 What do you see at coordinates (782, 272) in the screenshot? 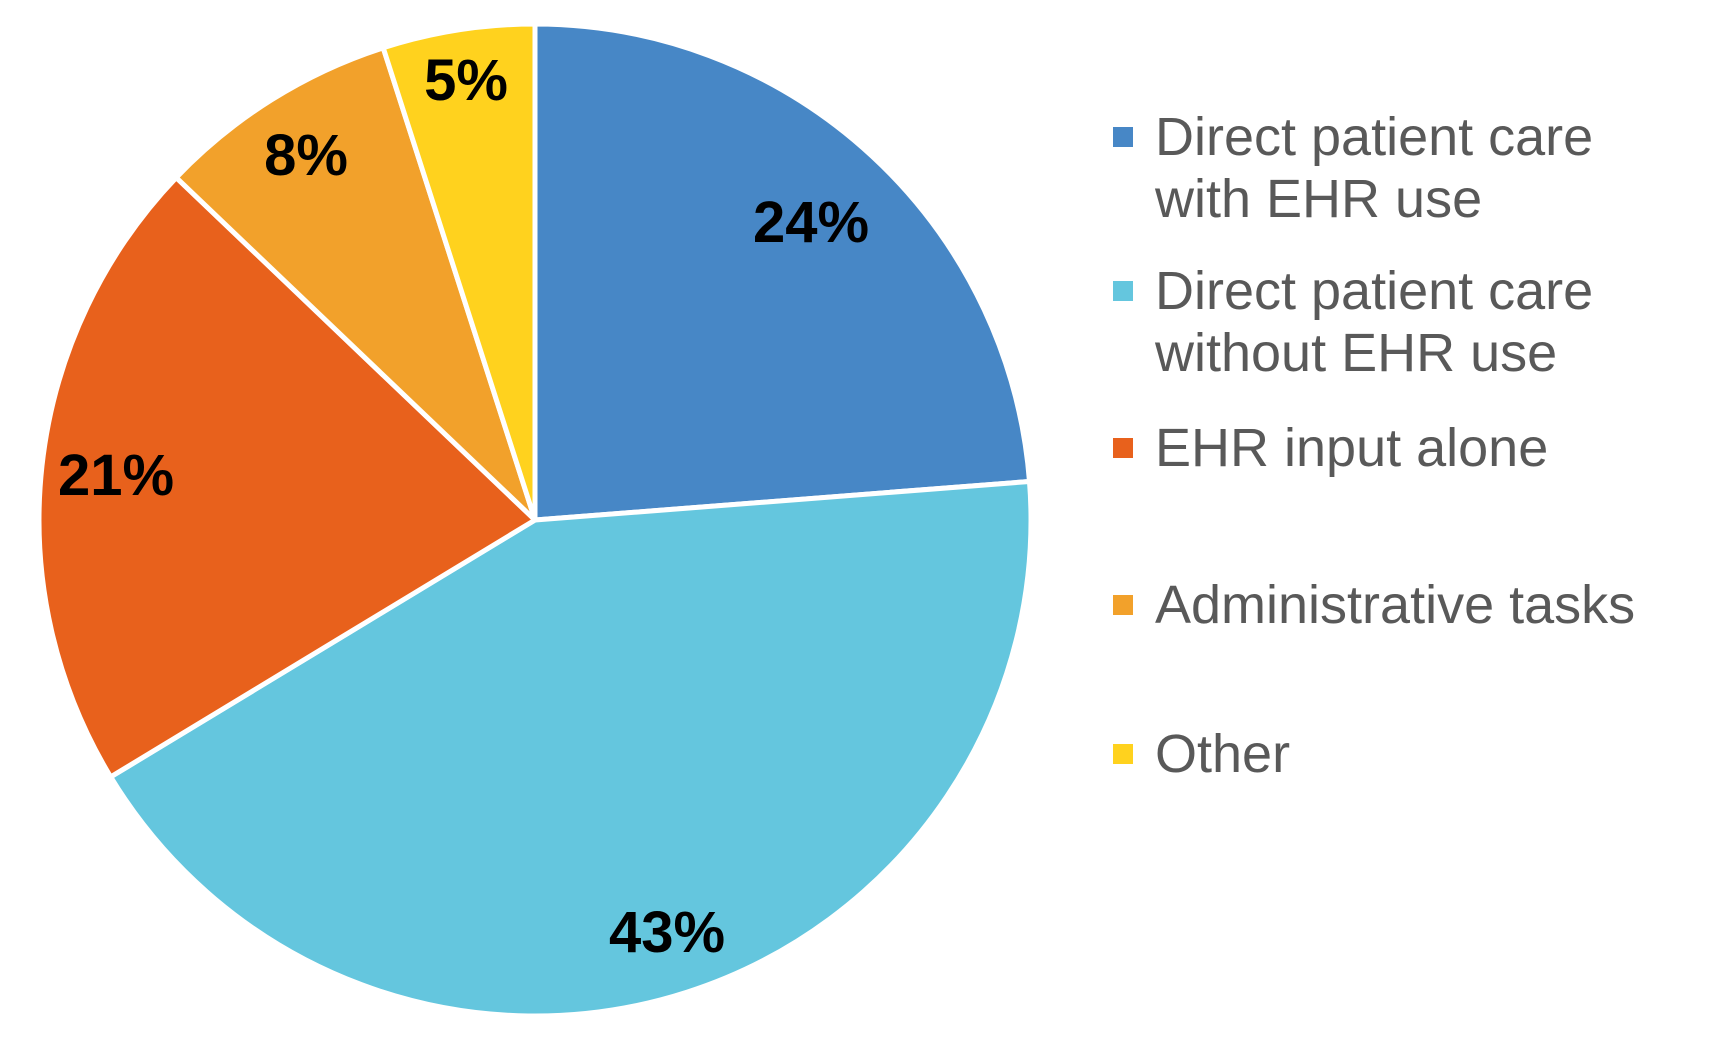
I see `pie-slice-direct-patient-care-with-ehr-use` at bounding box center [782, 272].